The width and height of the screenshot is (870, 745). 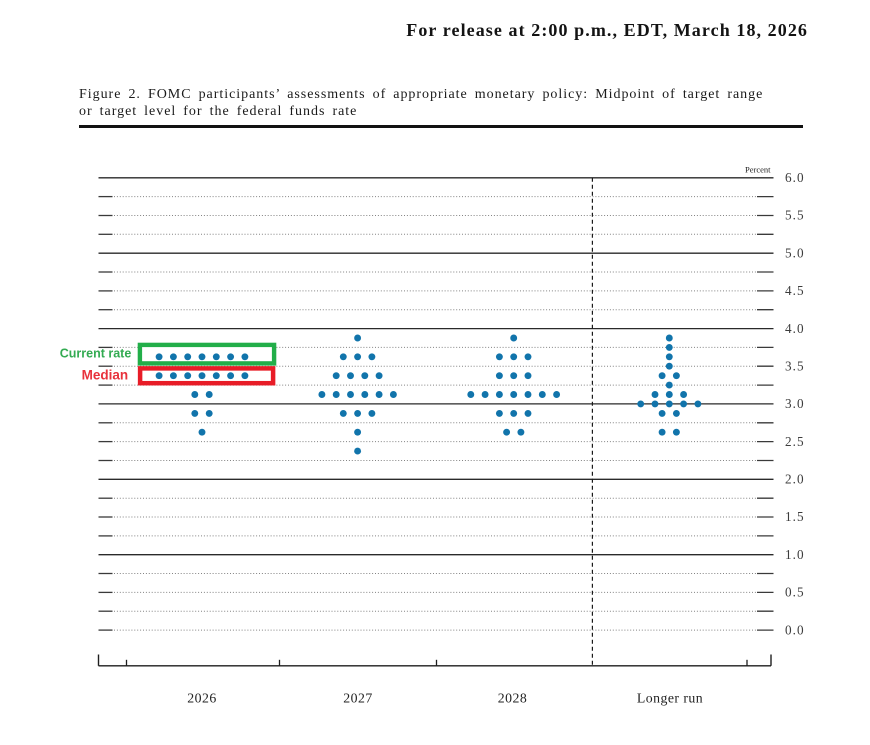 I want to click on svg-text: 2027, so click(x=357, y=697).